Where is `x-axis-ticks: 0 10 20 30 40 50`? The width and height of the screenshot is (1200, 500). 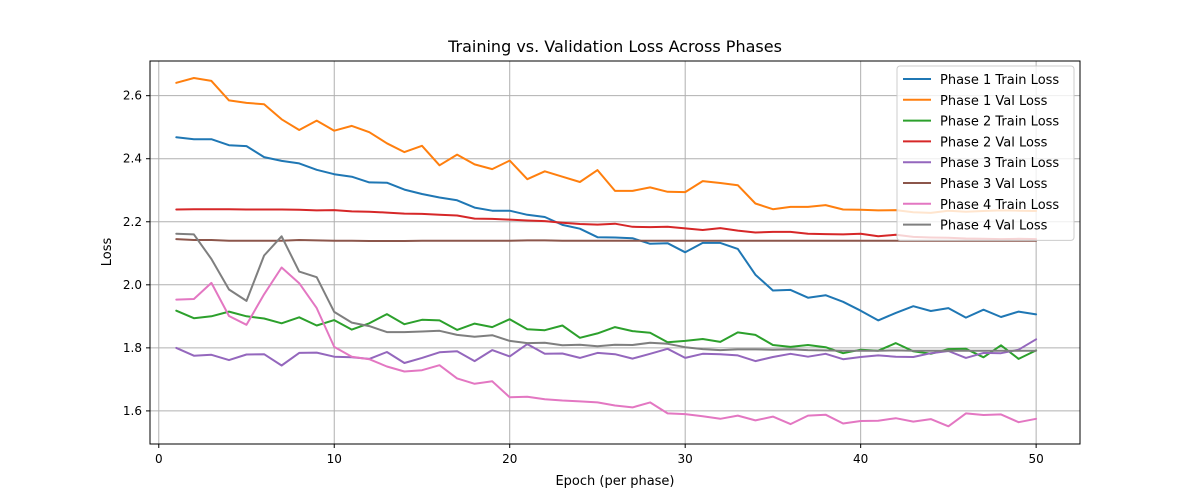
x-axis-ticks: 0 10 20 30 40 50 is located at coordinates (599, 455).